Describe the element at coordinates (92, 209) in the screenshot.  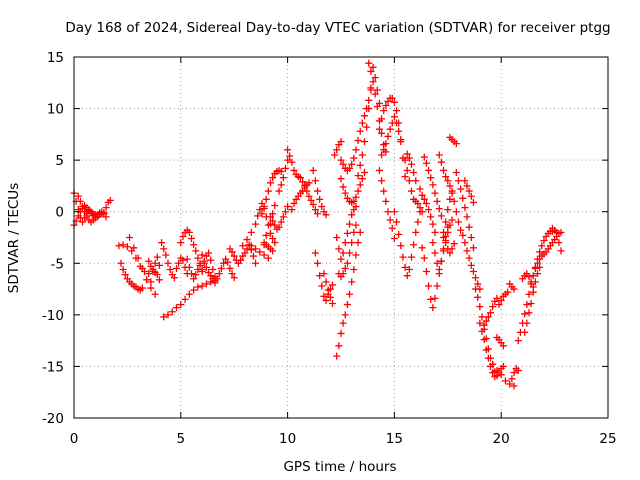
I see `series-arc03` at that location.